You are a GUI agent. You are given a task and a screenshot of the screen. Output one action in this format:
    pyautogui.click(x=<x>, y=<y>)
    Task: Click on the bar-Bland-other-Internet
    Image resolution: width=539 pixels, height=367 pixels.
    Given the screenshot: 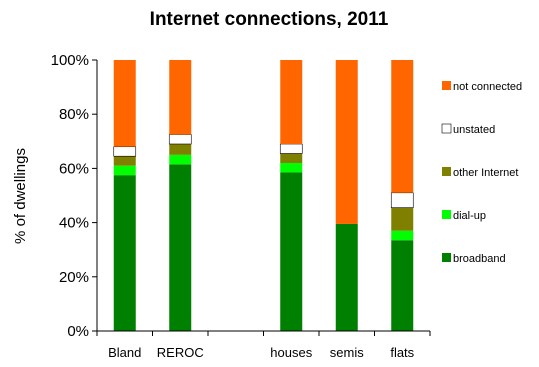 What is the action you would take?
    pyautogui.click(x=124, y=161)
    